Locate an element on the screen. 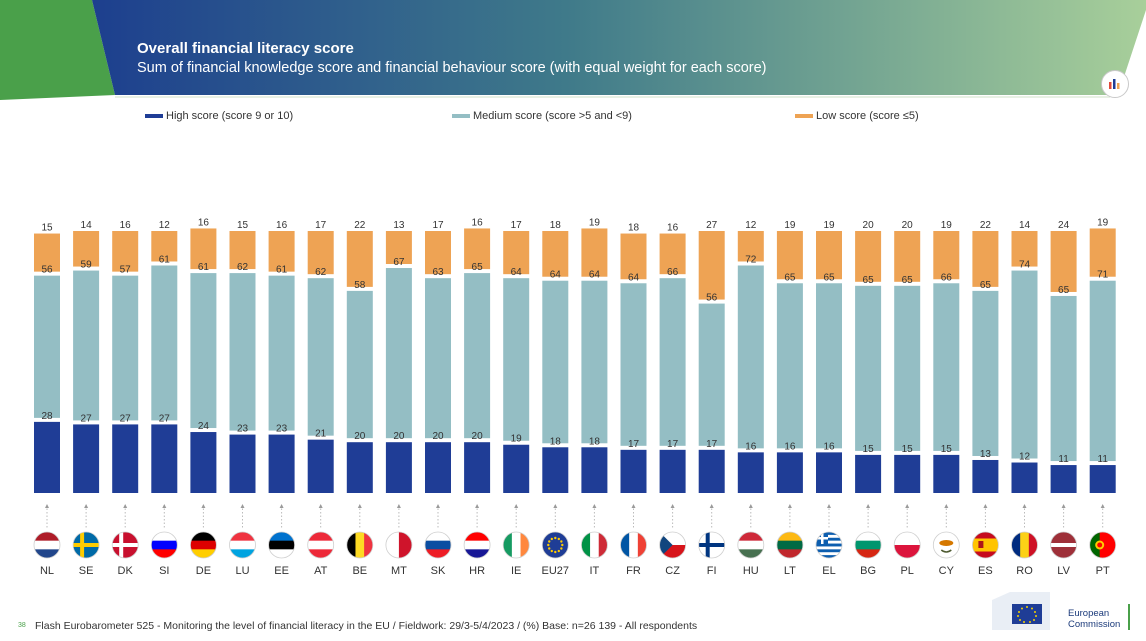 The image size is (1146, 641). category-label-HR: HR is located at coordinates (477, 571).